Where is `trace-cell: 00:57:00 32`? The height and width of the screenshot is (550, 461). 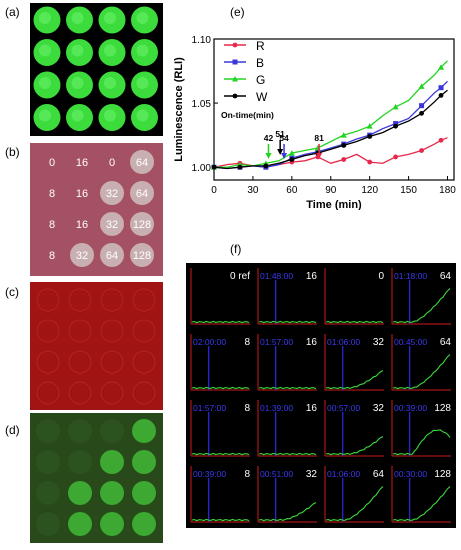
trace-cell: 00:57:00 32 is located at coordinates (354, 428).